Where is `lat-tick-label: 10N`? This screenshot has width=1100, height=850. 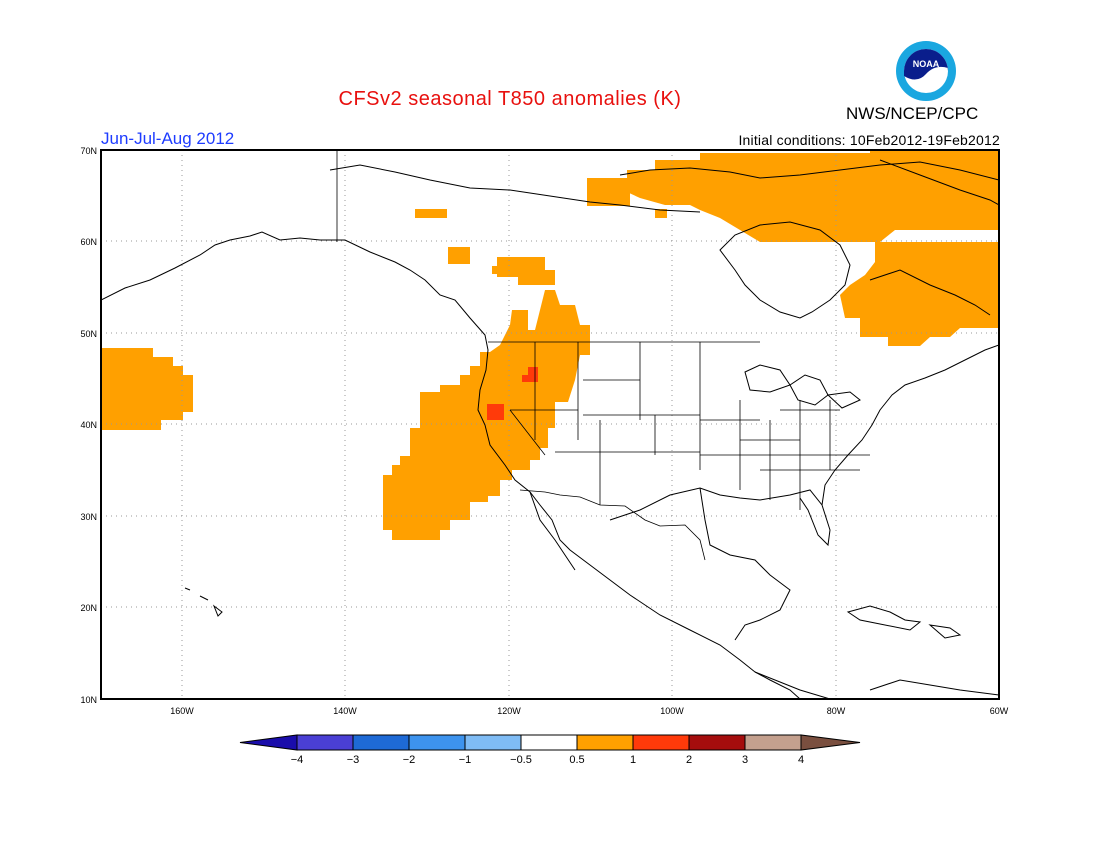
lat-tick-label: 10N is located at coordinates (88, 700).